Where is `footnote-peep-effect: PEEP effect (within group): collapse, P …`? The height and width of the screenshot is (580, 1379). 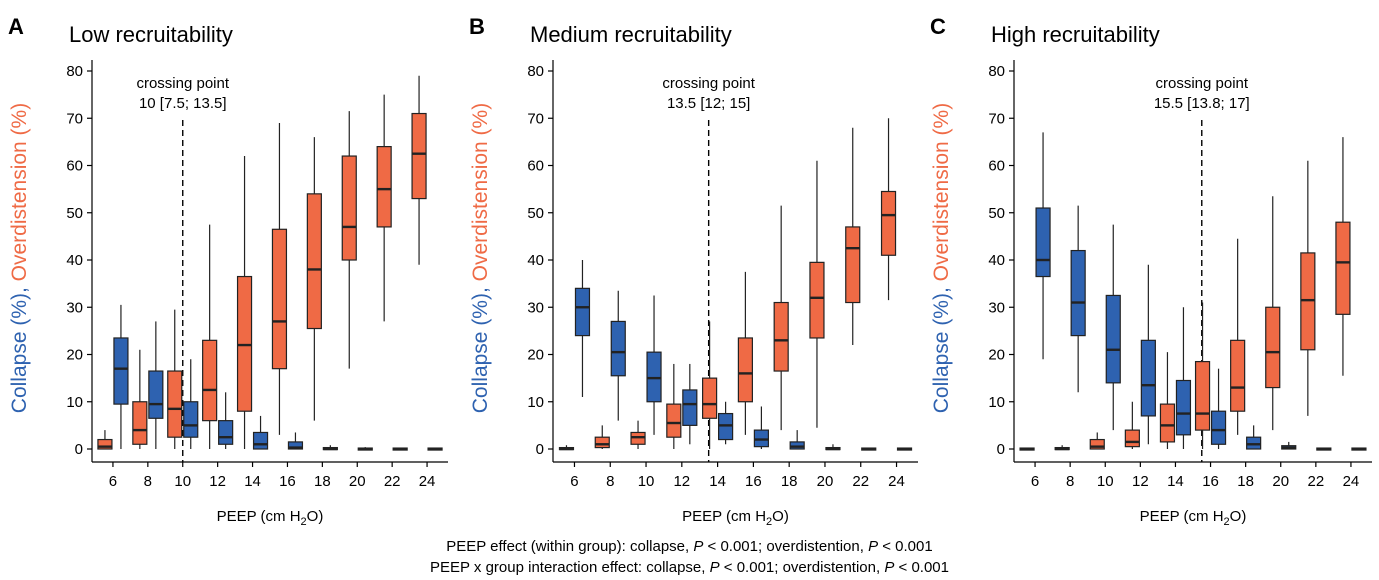 footnote-peep-effect: PEEP effect (within group): collapse, P … is located at coordinates (689, 546).